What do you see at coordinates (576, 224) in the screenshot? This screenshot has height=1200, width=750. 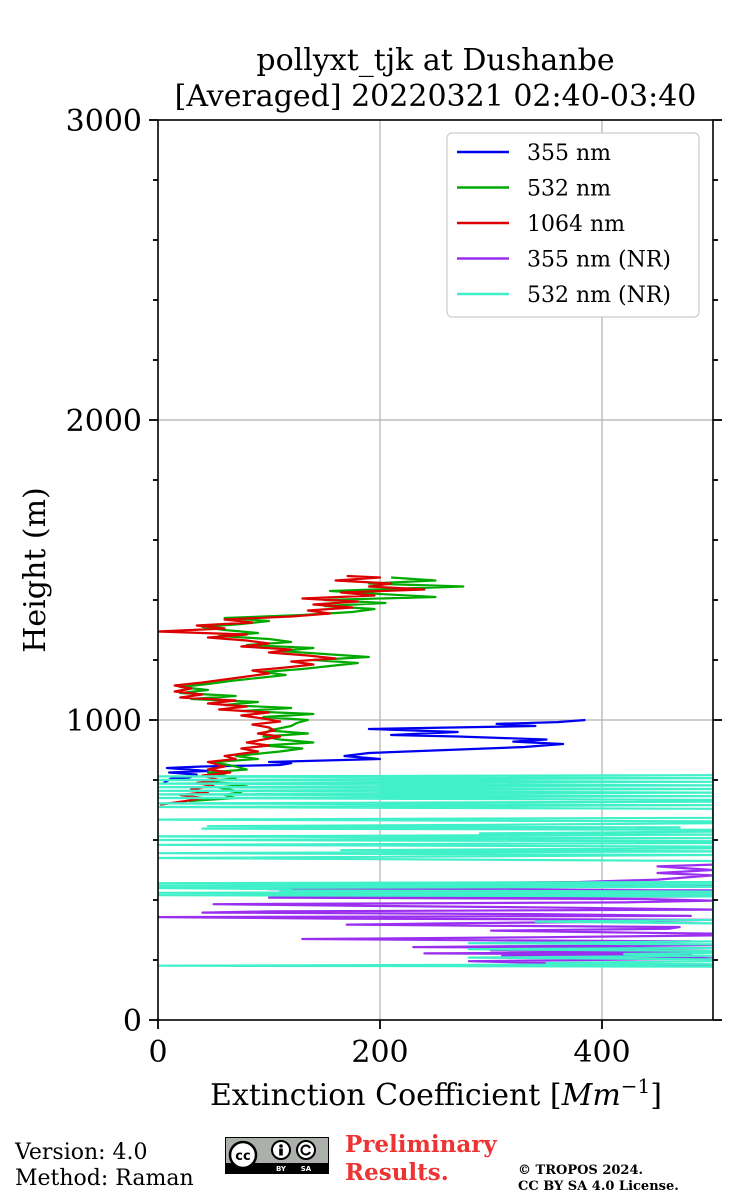 I see `legend-label-2: 1064 nm` at bounding box center [576, 224].